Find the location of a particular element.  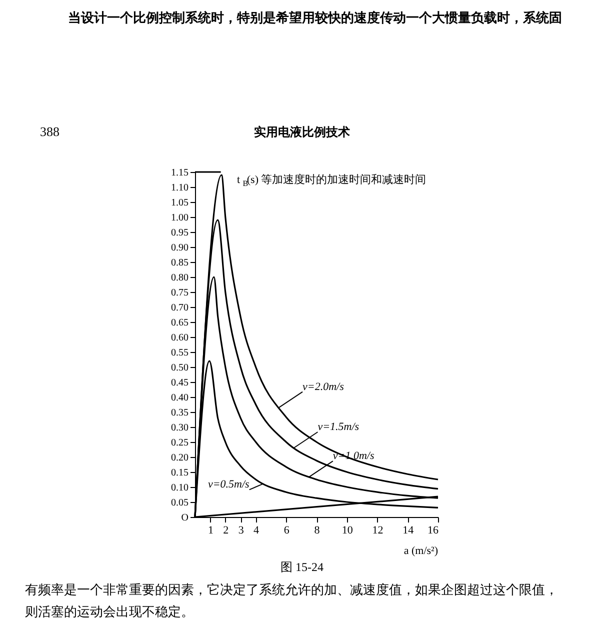

x-tick-label: 16 is located at coordinates (433, 530).